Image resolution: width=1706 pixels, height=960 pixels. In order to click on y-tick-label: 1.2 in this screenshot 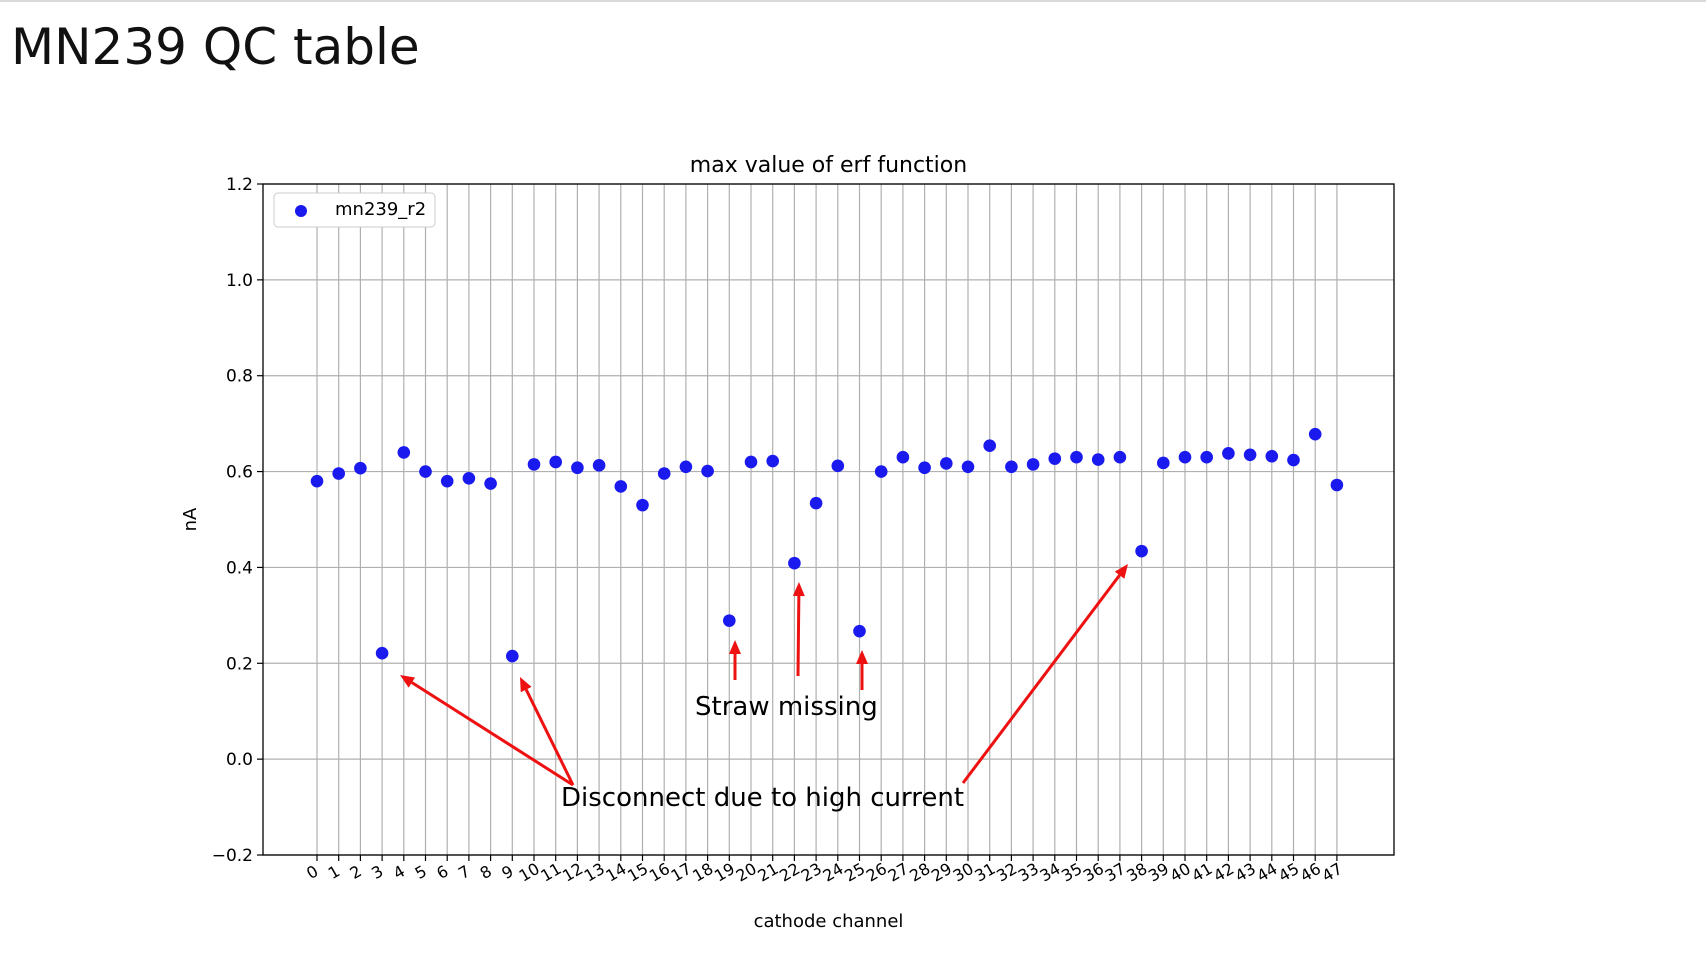, I will do `click(239, 185)`.